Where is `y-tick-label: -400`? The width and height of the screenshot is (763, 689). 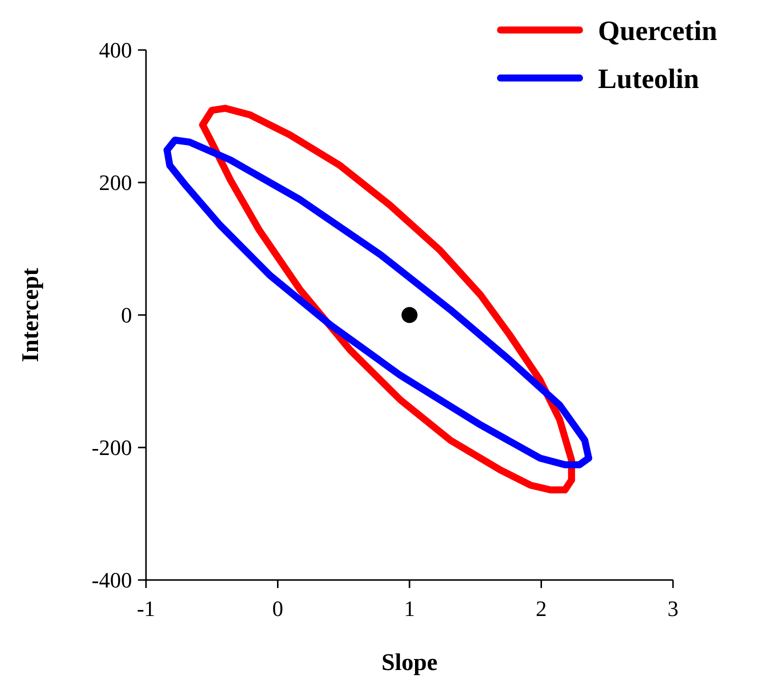 y-tick-label: -400 is located at coordinates (112, 580).